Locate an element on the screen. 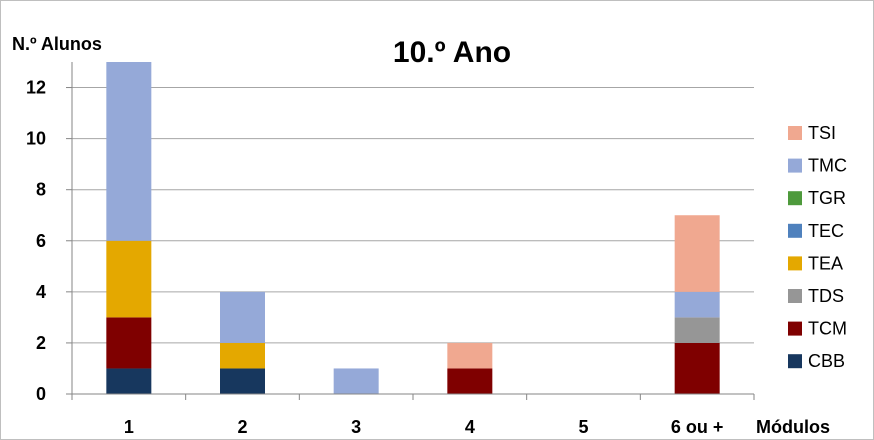 This screenshot has height=440, width=874. x-tick-label: 4 is located at coordinates (470, 427).